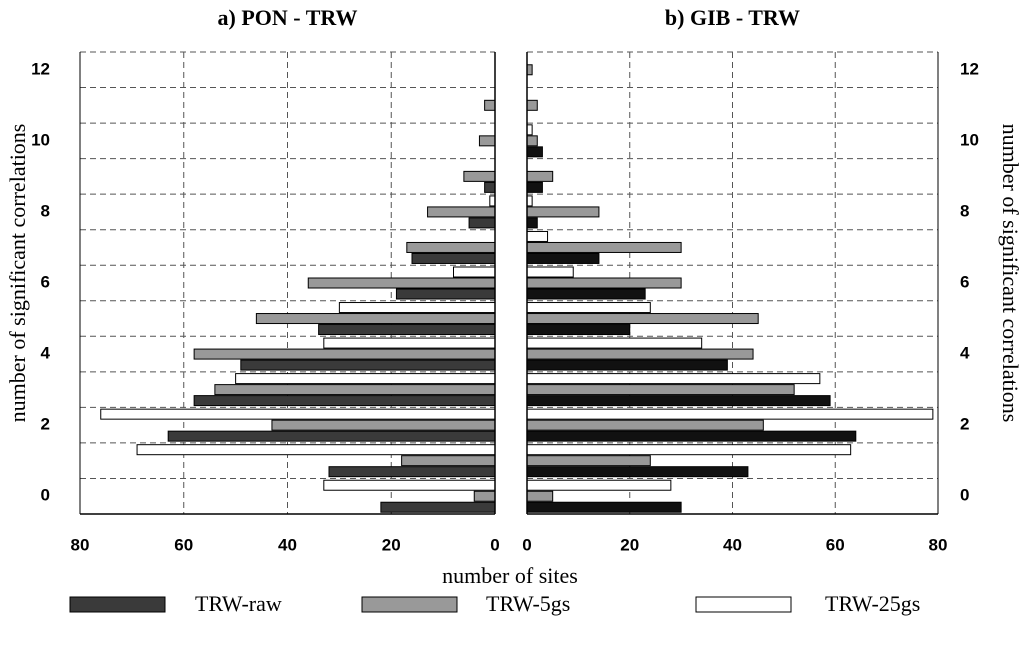 The image size is (1028, 646). What do you see at coordinates (288, 17) in the screenshot?
I see `chart-title: a) PON - TRW` at bounding box center [288, 17].